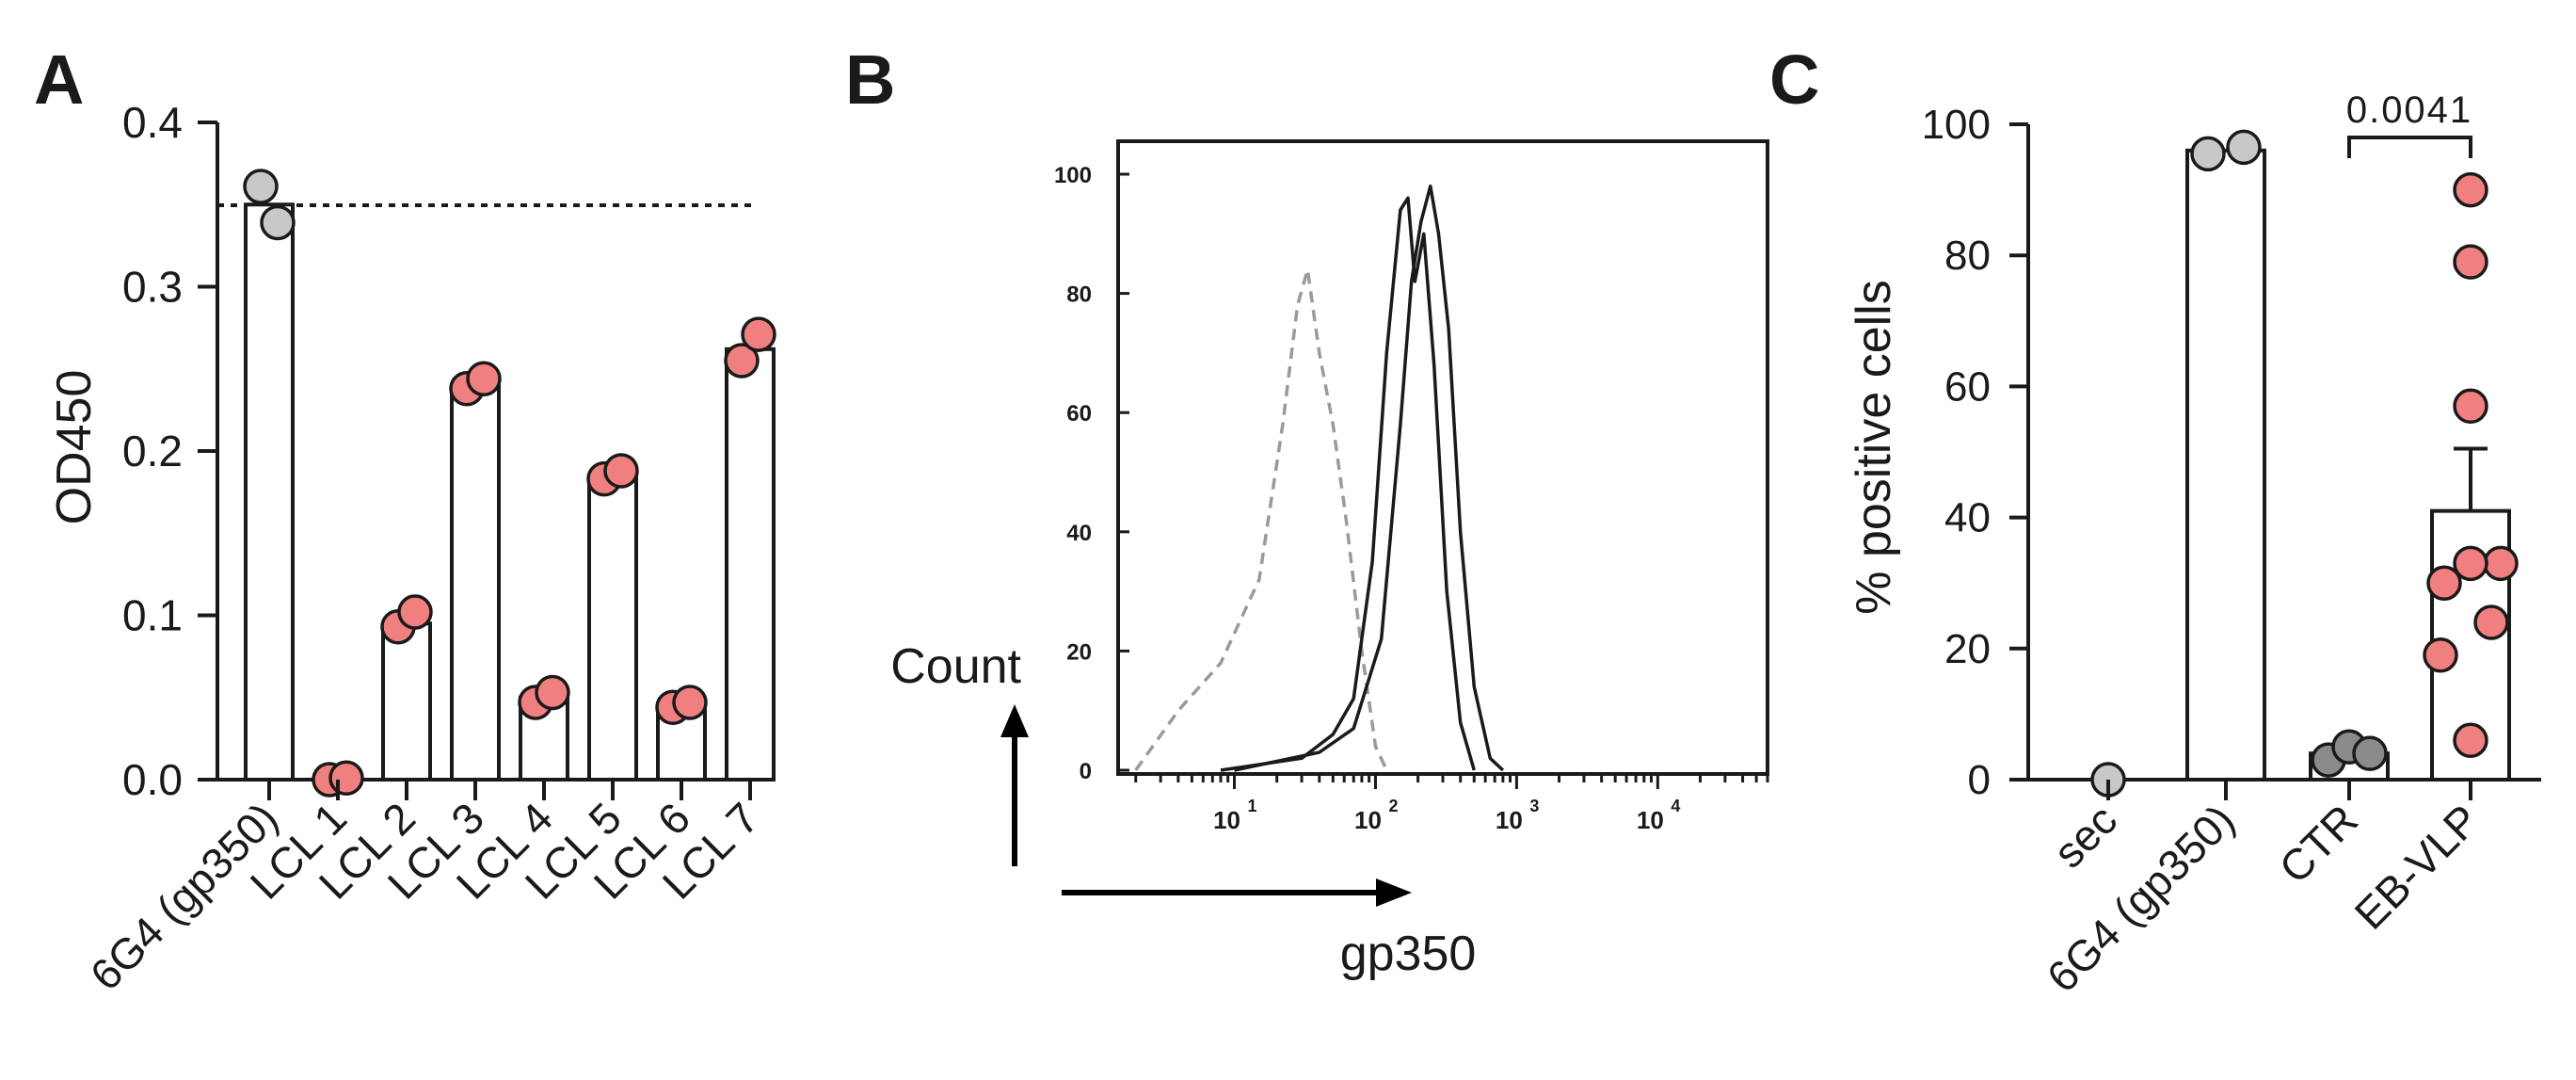  I want to click on panel-c-y-tick-label: 60, so click(1967, 387).